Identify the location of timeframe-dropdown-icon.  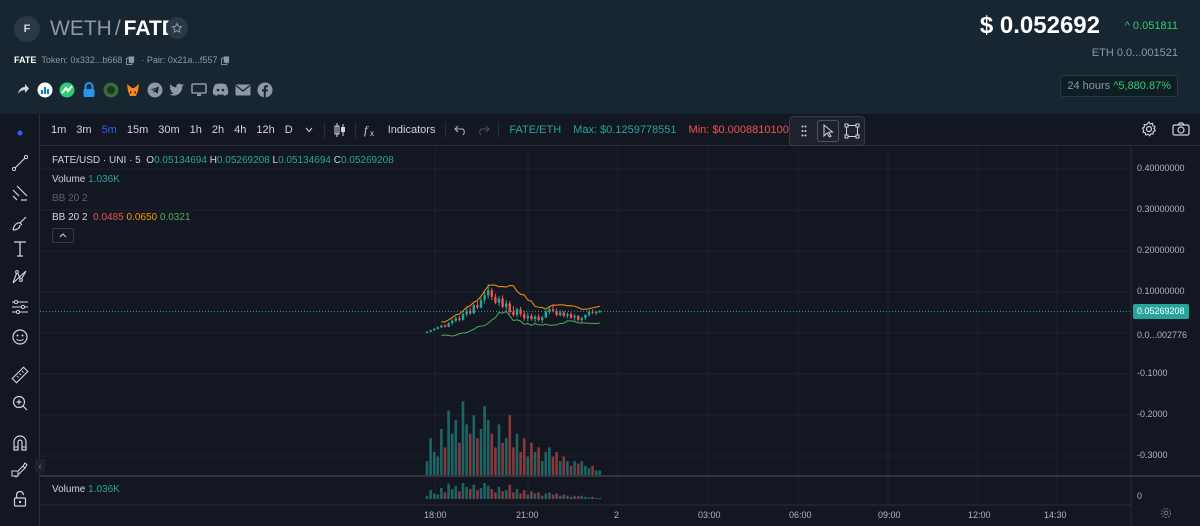
(309, 130).